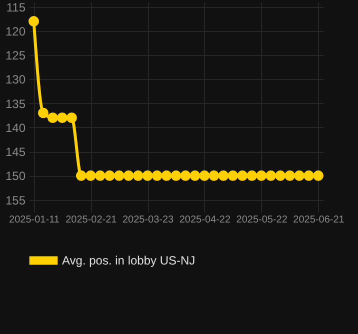  What do you see at coordinates (15, 79) in the screenshot?
I see `y-tick-label: 130` at bounding box center [15, 79].